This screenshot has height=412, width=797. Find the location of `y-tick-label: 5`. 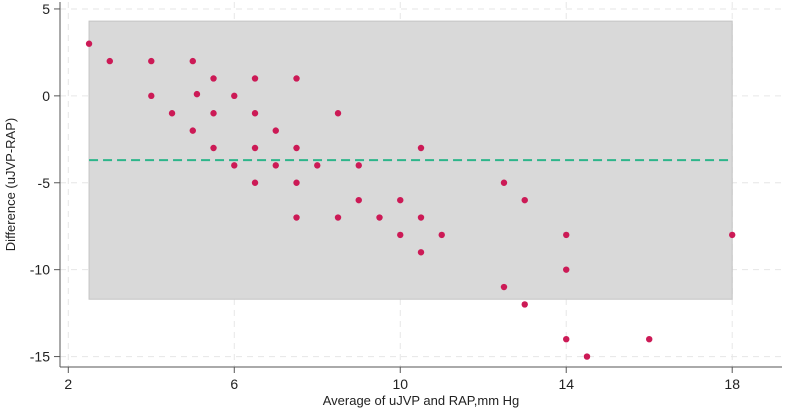

y-tick-label: 5 is located at coordinates (46, 9).